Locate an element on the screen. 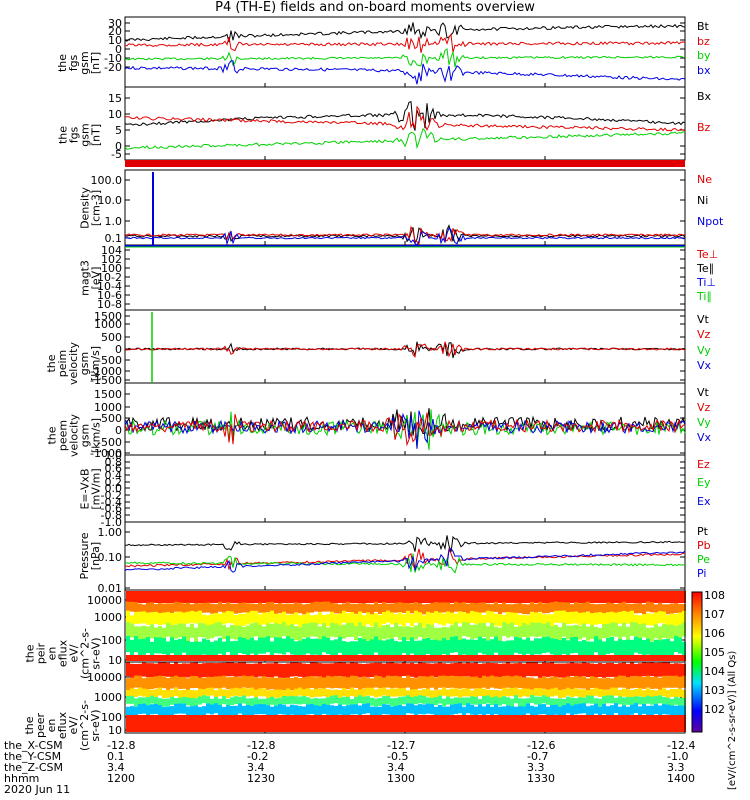 The image size is (750, 800). legend-peim-2: Vy is located at coordinates (704, 350).